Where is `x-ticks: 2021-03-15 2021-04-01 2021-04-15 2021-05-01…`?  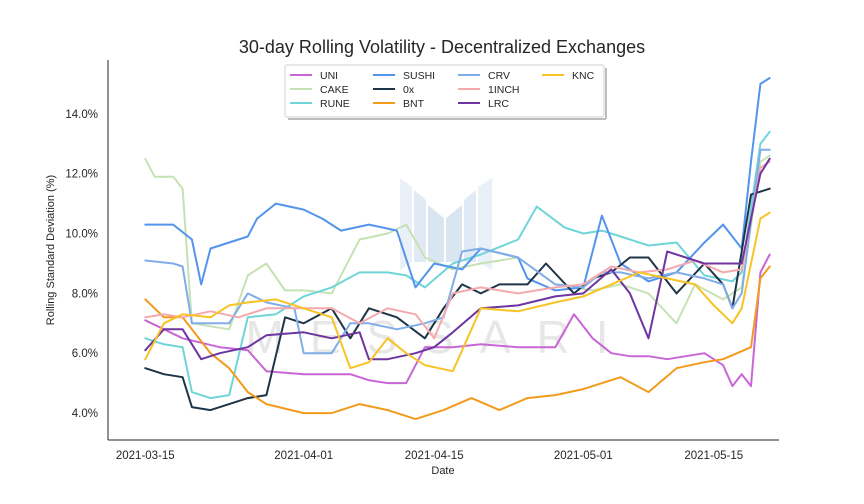
x-ticks: 2021-03-15 2021-04-01 2021-04-15 2021-05-01… is located at coordinates (429, 456).